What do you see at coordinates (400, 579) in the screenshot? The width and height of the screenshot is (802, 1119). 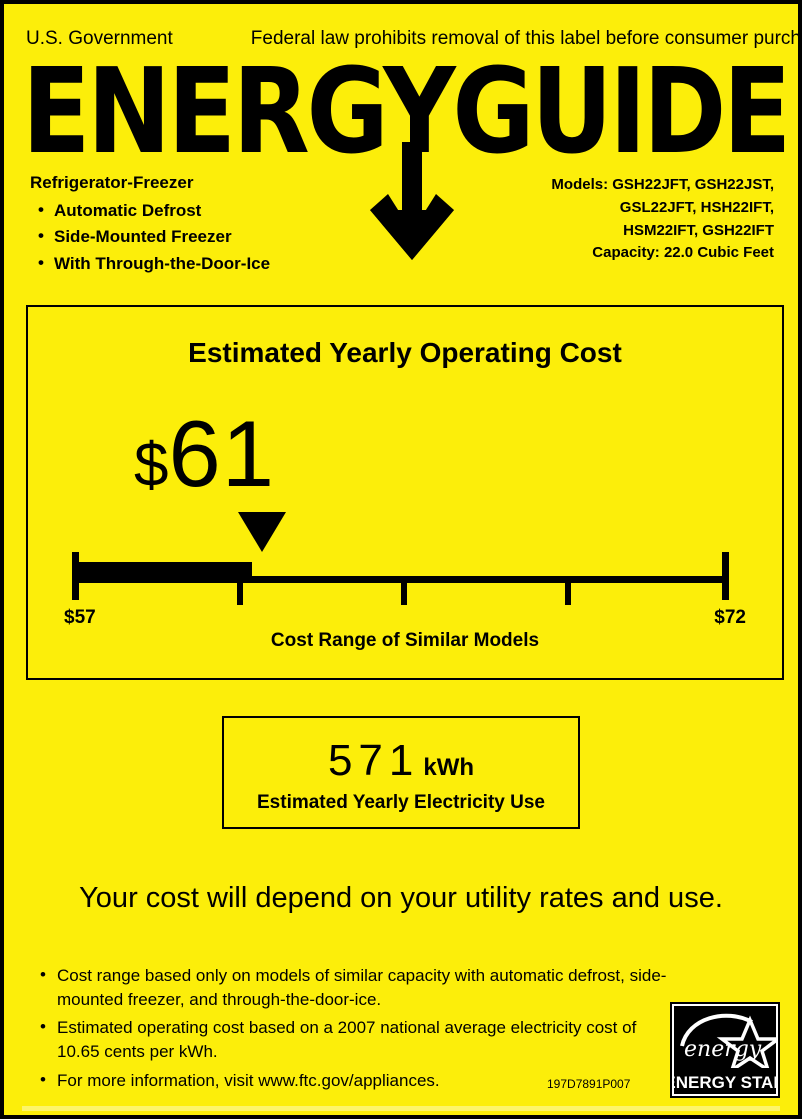 I see `scale-baseline` at bounding box center [400, 579].